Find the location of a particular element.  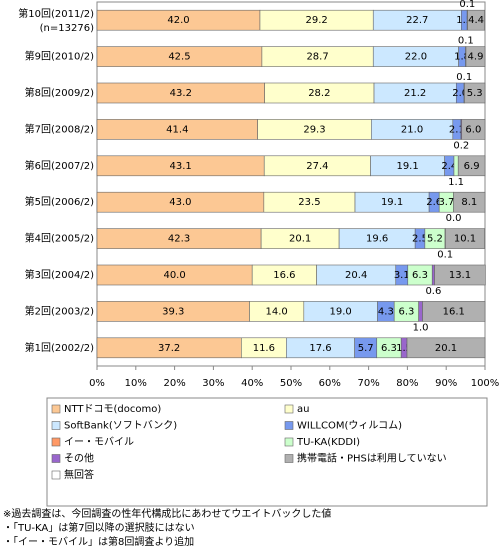

data-label: 42.5 is located at coordinates (179, 57).